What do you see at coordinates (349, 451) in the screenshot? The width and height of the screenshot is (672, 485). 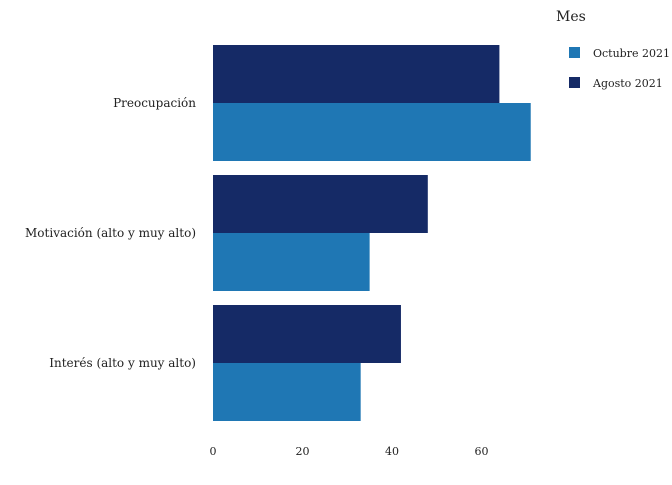 I see `x-axis-tick-labels: 0 20 40 60` at bounding box center [349, 451].